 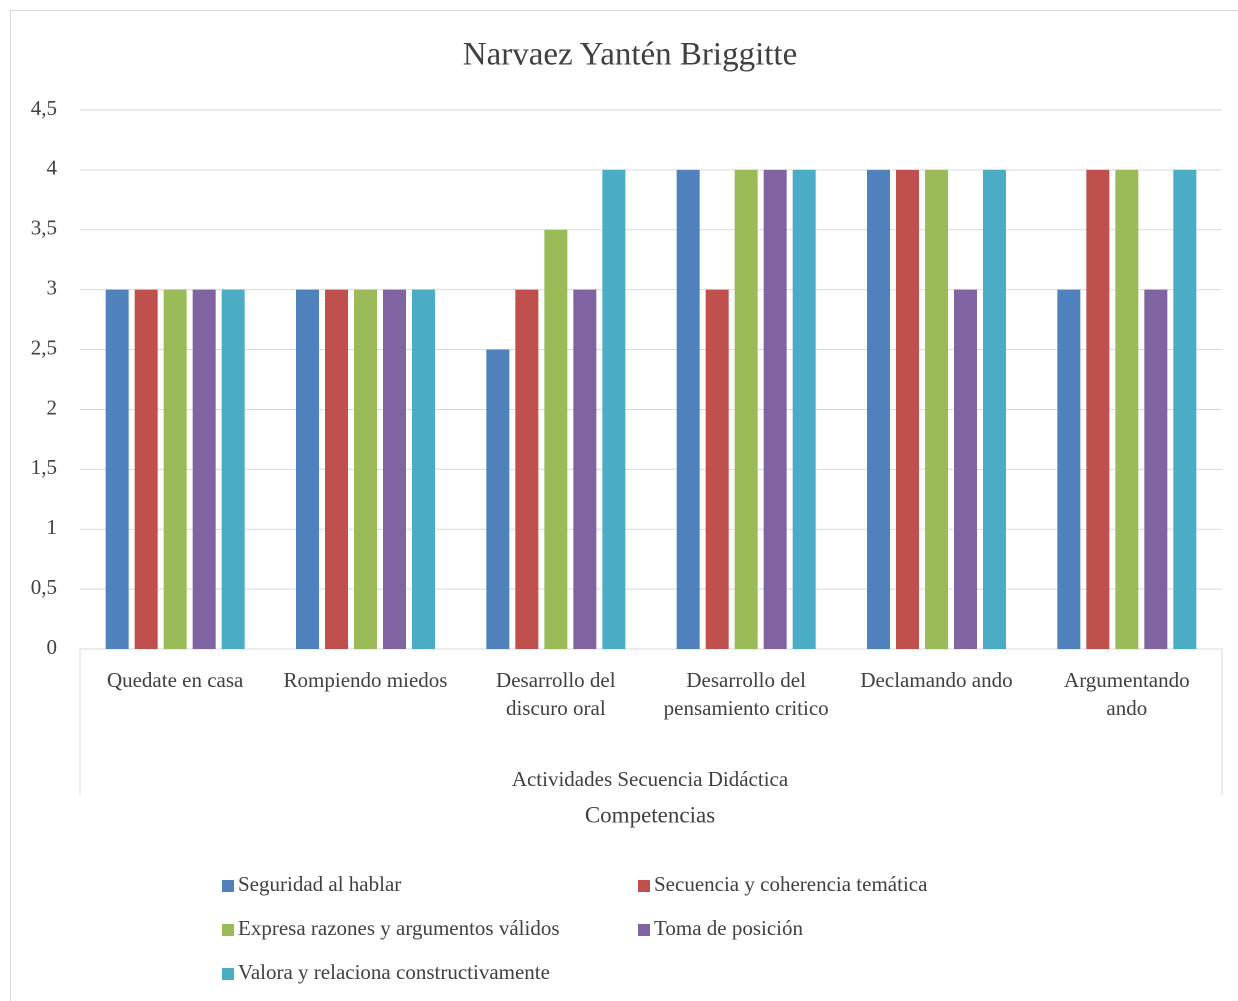 What do you see at coordinates (52, 527) in the screenshot?
I see `y-tick-label: 1` at bounding box center [52, 527].